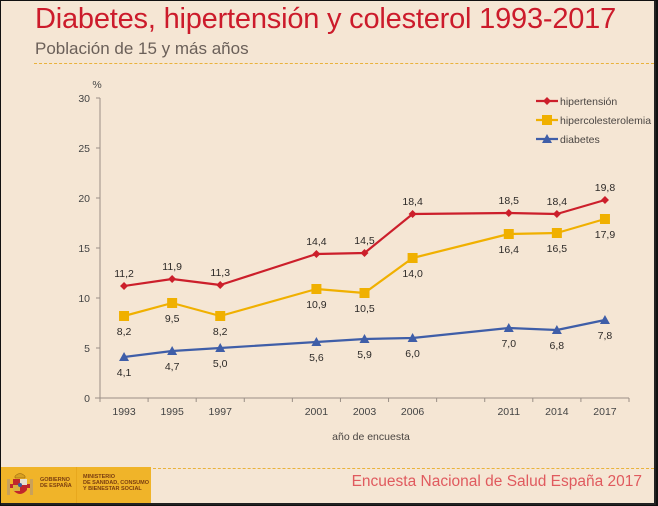 The height and width of the screenshot is (506, 658). What do you see at coordinates (84, 249) in the screenshot?
I see `y-tick-label: 15` at bounding box center [84, 249].